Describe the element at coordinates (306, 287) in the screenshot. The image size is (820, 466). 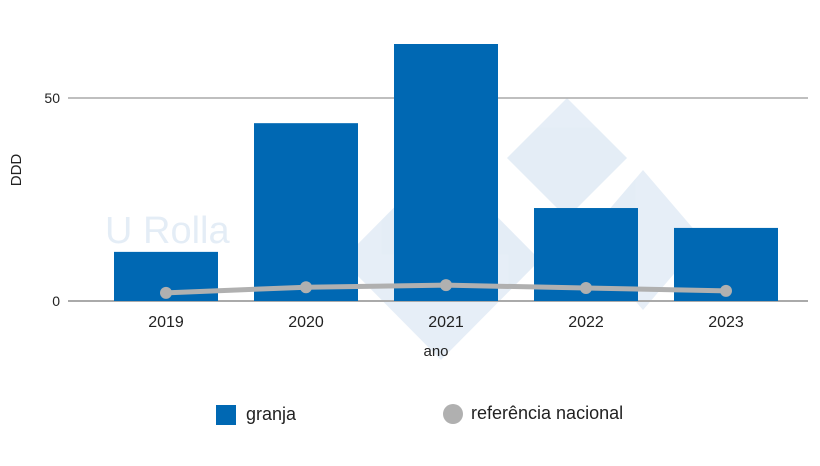
I see `point-2020` at that location.